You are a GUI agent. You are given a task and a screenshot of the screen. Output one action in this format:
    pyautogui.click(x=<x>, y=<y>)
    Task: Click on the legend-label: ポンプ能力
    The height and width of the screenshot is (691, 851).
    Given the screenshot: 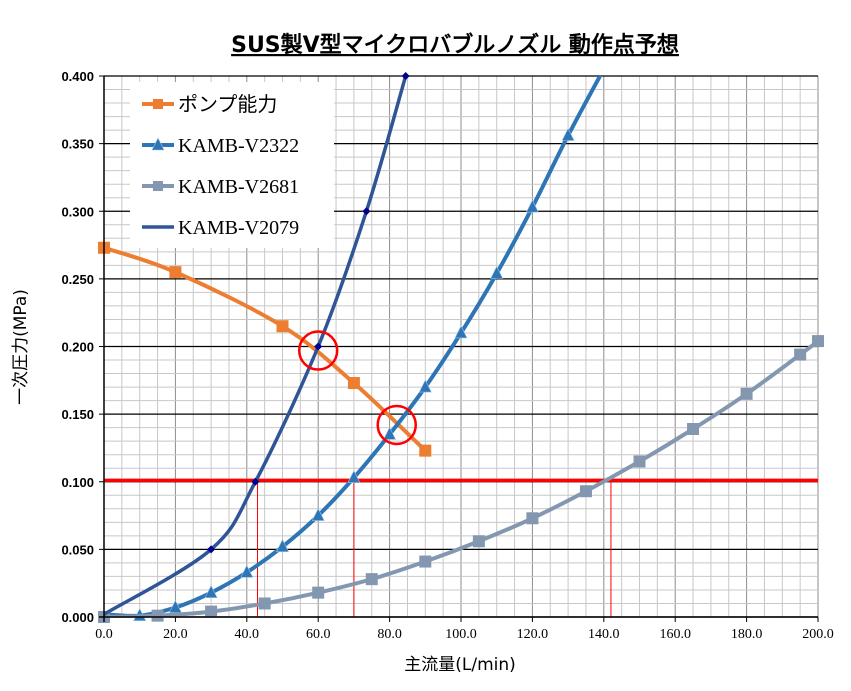 What is the action you would take?
    pyautogui.click(x=227, y=104)
    